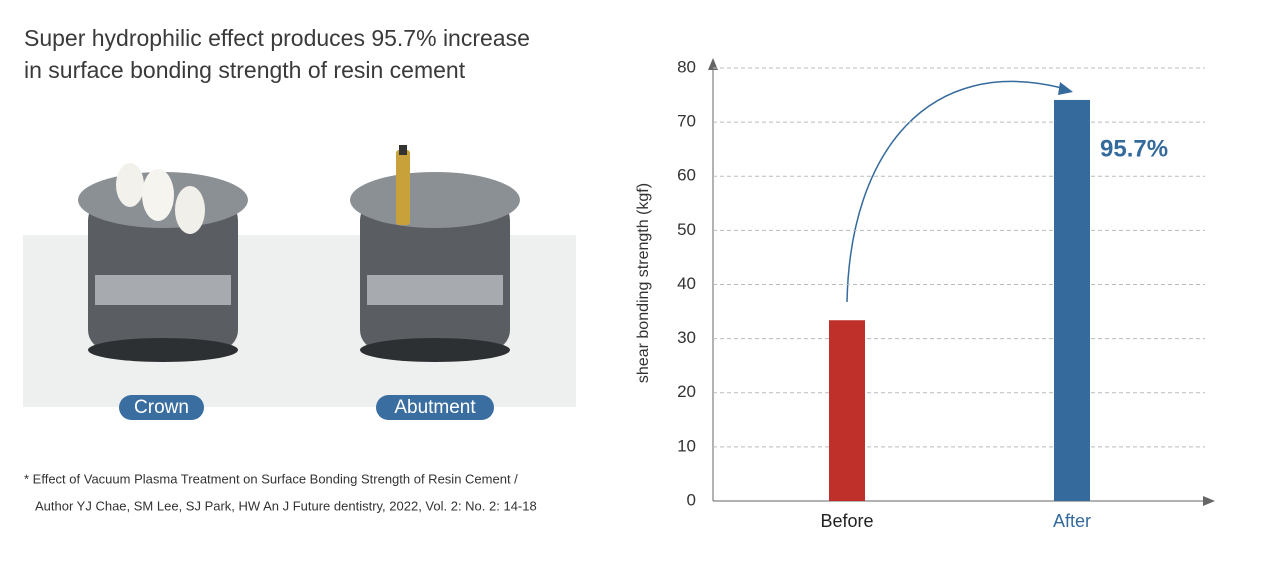  I want to click on y-tick-label: 20, so click(686, 391).